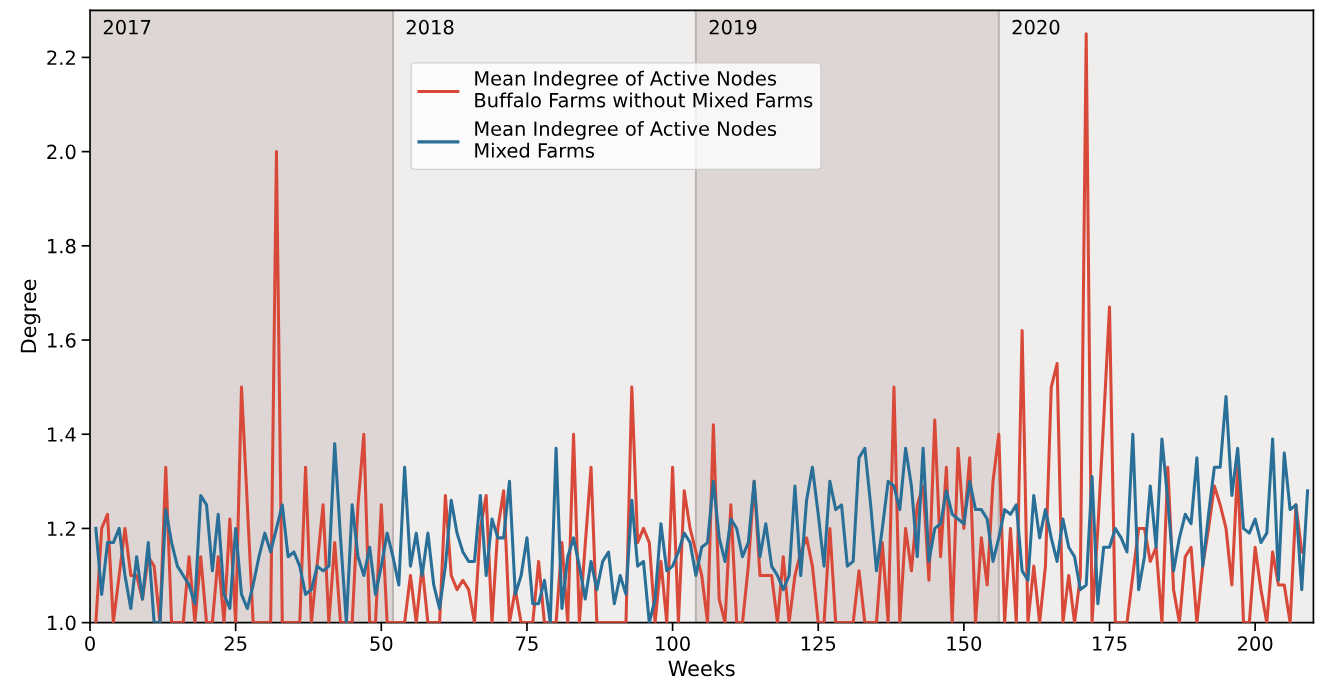 This screenshot has height=688, width=1324. Describe the element at coordinates (430, 27) in the screenshot. I see `band-label: 2018` at that location.